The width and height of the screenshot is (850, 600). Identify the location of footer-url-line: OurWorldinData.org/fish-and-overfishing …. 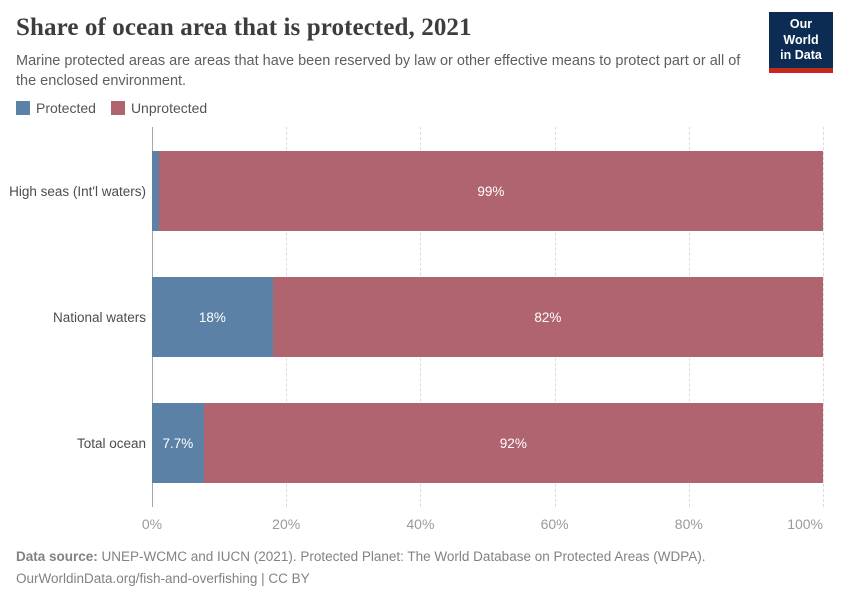
(163, 578).